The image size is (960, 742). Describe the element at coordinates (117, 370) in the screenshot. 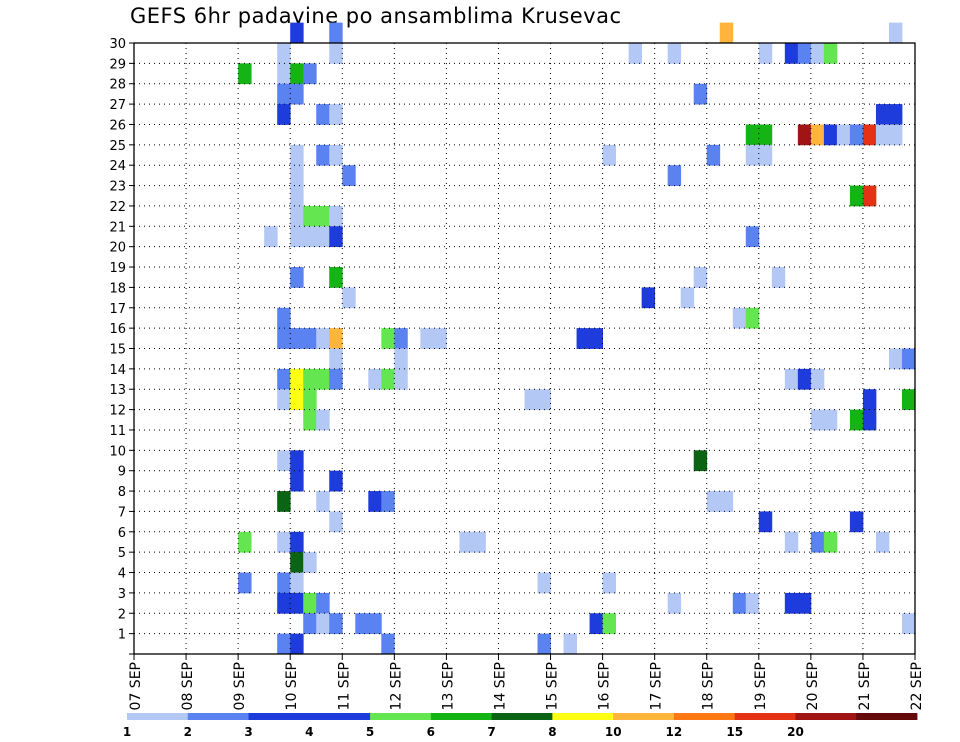

I see `y-tick-label: 14` at that location.